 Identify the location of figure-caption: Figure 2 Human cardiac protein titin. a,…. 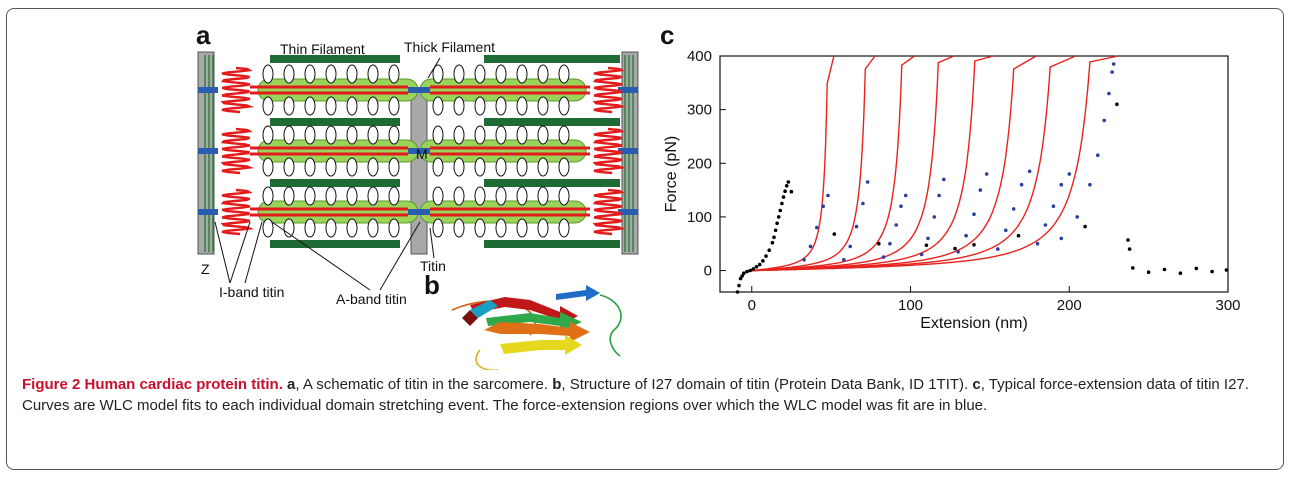
(647, 395).